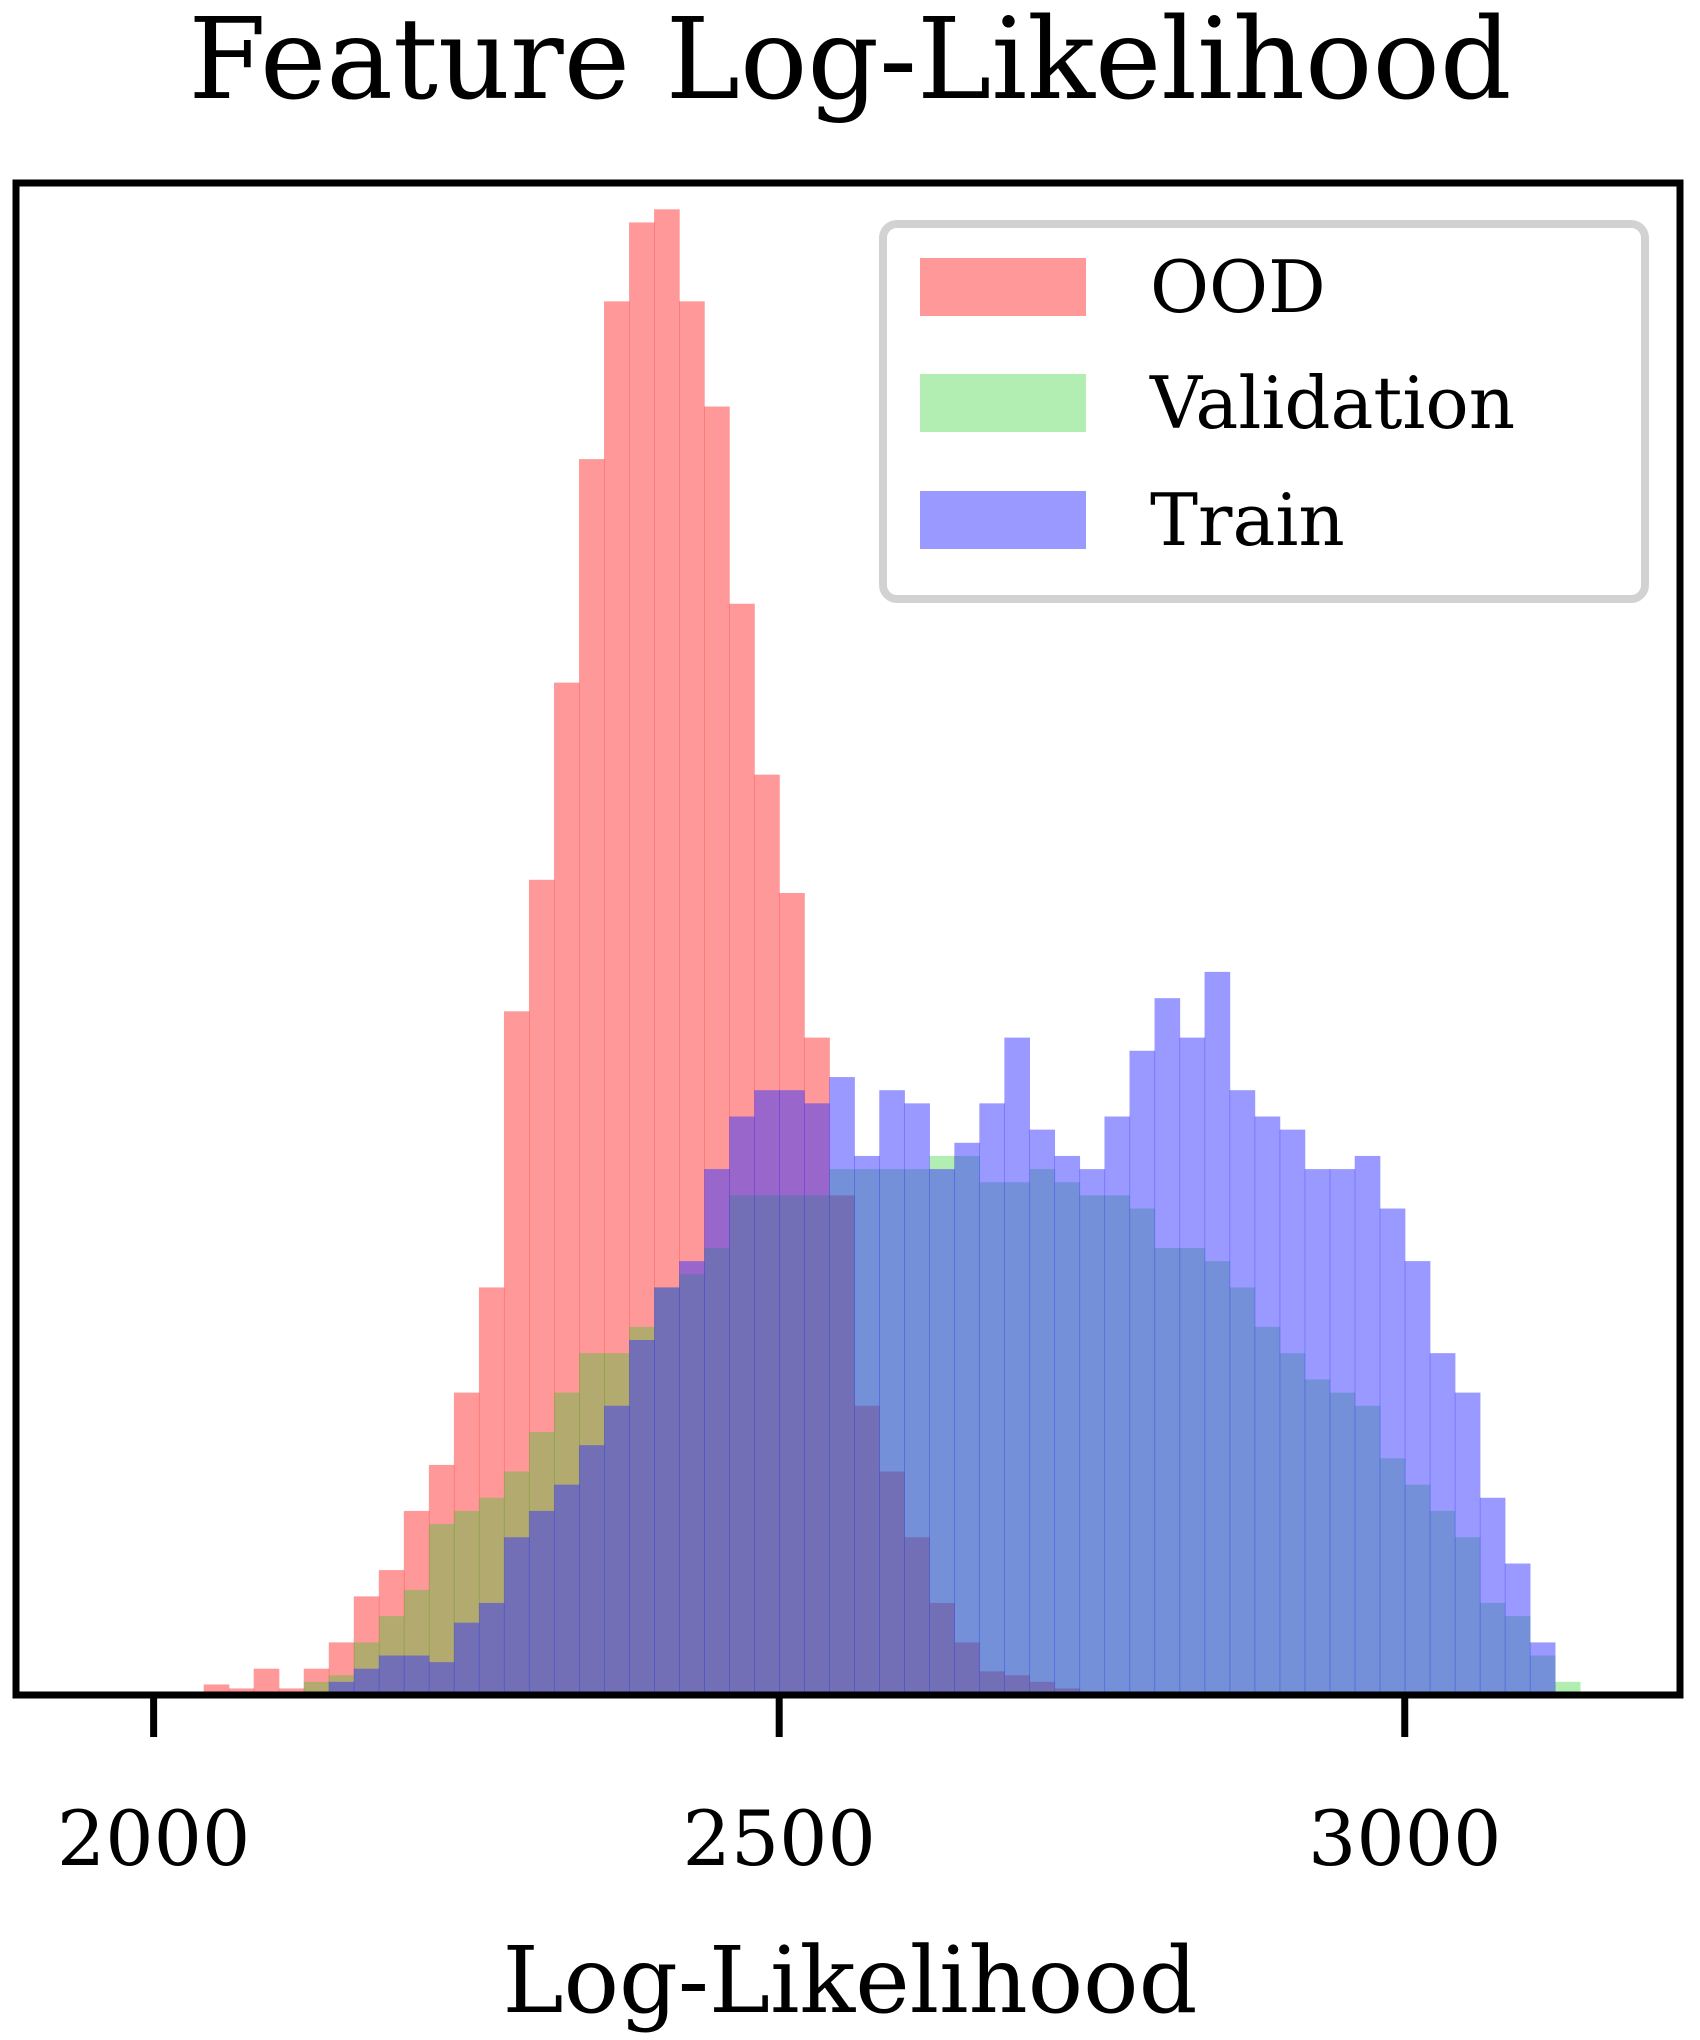 The height and width of the screenshot is (2040, 1700). Describe the element at coordinates (1238, 287) in the screenshot. I see `legend-label-ood: OOD` at that location.